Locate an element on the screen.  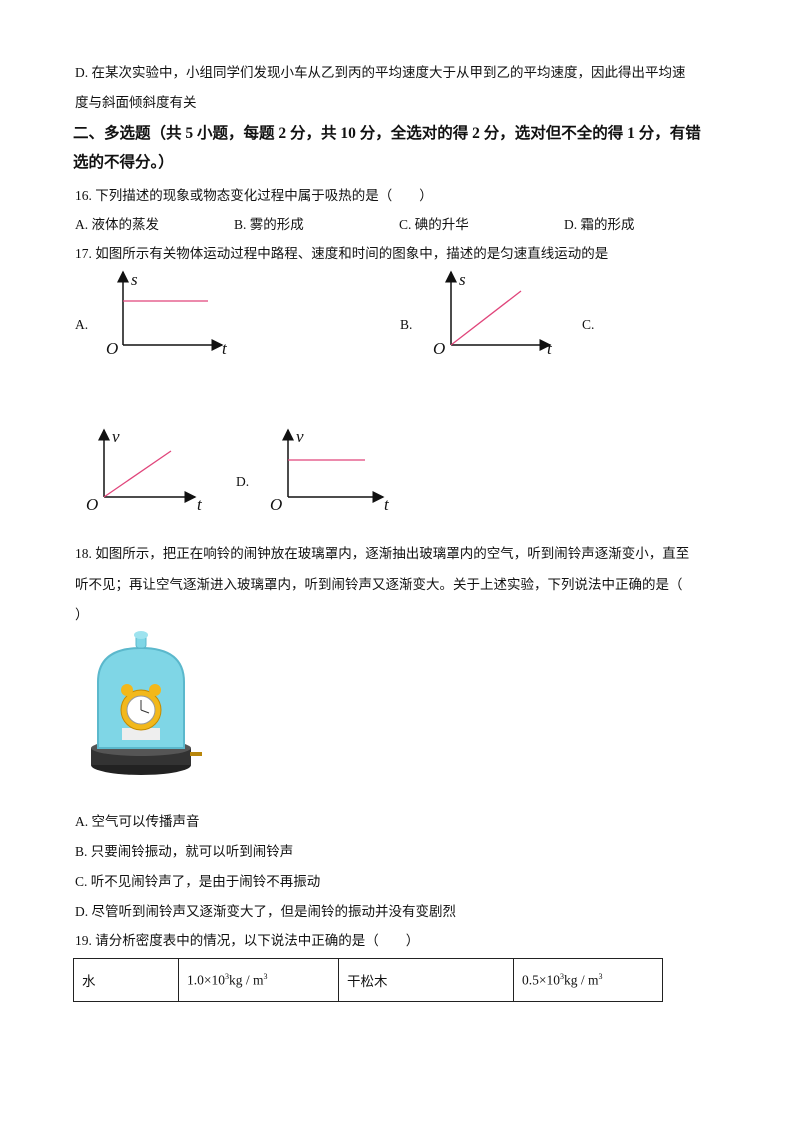
graph-a: s O t is located at coordinates (167, 314).